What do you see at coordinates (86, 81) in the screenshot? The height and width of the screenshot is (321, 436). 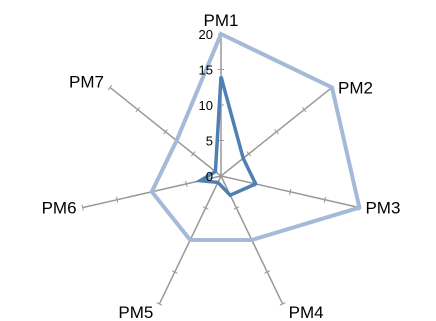 I see `category-label-pm7: PM7` at bounding box center [86, 81].